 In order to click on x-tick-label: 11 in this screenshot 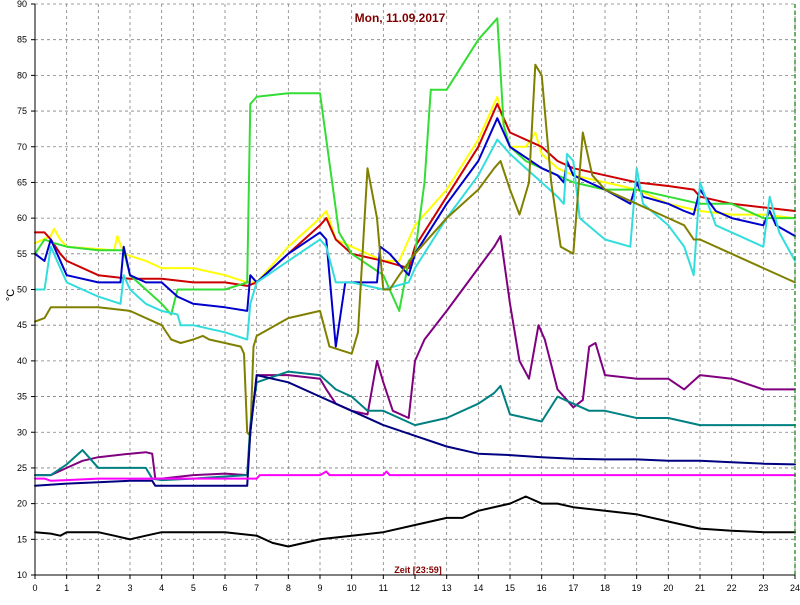, I will do `click(383, 588)`.